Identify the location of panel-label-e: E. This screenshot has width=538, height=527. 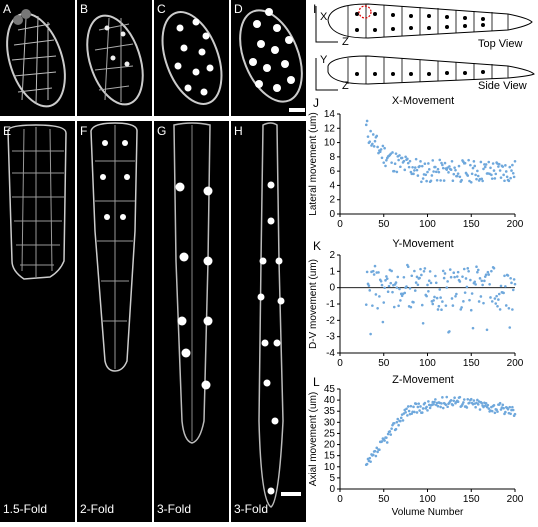
(7, 131).